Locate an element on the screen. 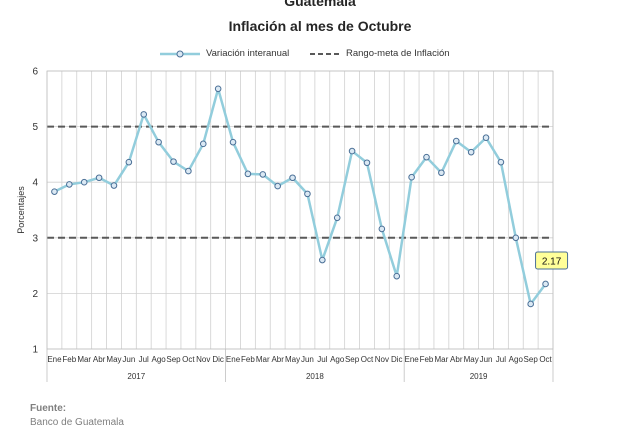 The width and height of the screenshot is (640, 428). callout-label: 2.17 is located at coordinates (552, 261).